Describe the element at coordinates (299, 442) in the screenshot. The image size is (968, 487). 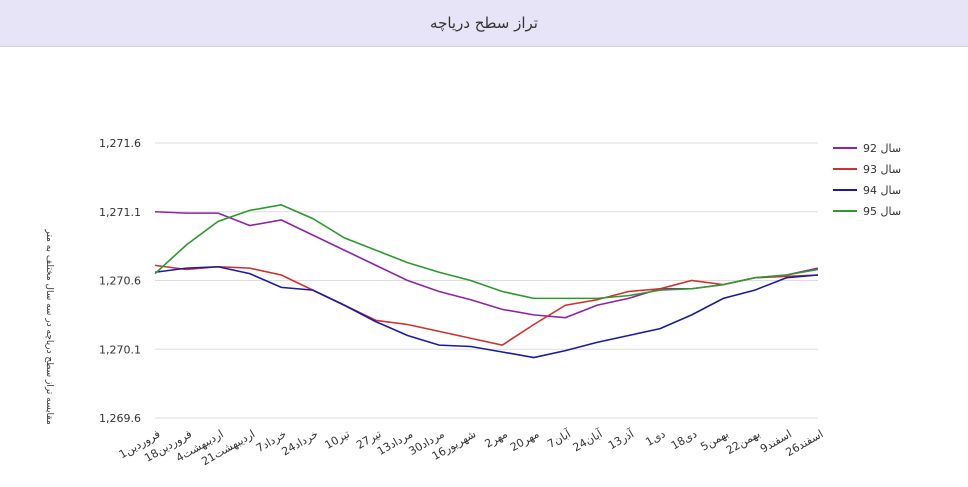
I see `x-tick-label: 24خرداد` at that location.